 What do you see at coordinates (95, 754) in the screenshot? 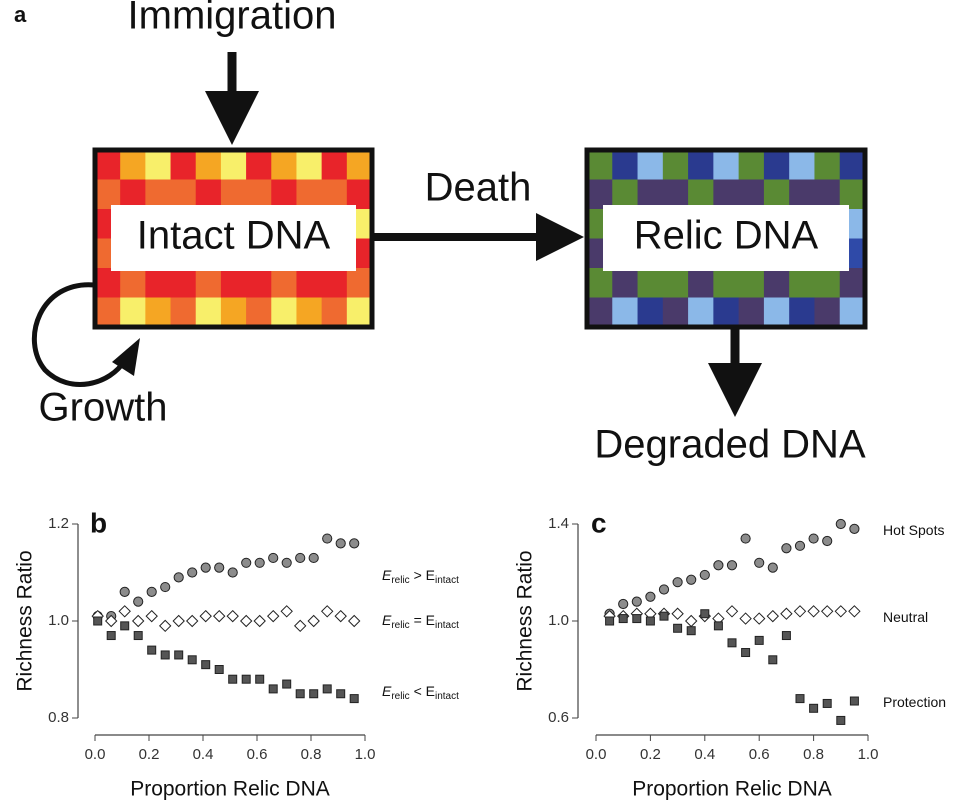
I see `x-tick-label: 0.0` at bounding box center [95, 754].